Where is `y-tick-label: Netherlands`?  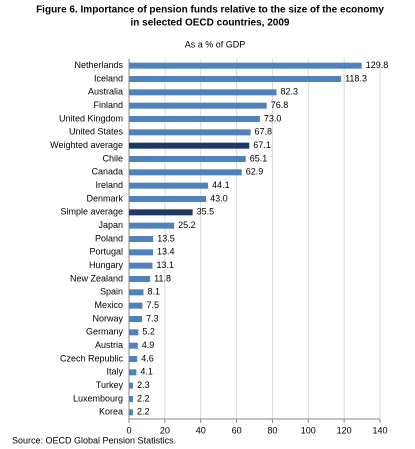
y-tick-label: Netherlands is located at coordinates (98, 65).